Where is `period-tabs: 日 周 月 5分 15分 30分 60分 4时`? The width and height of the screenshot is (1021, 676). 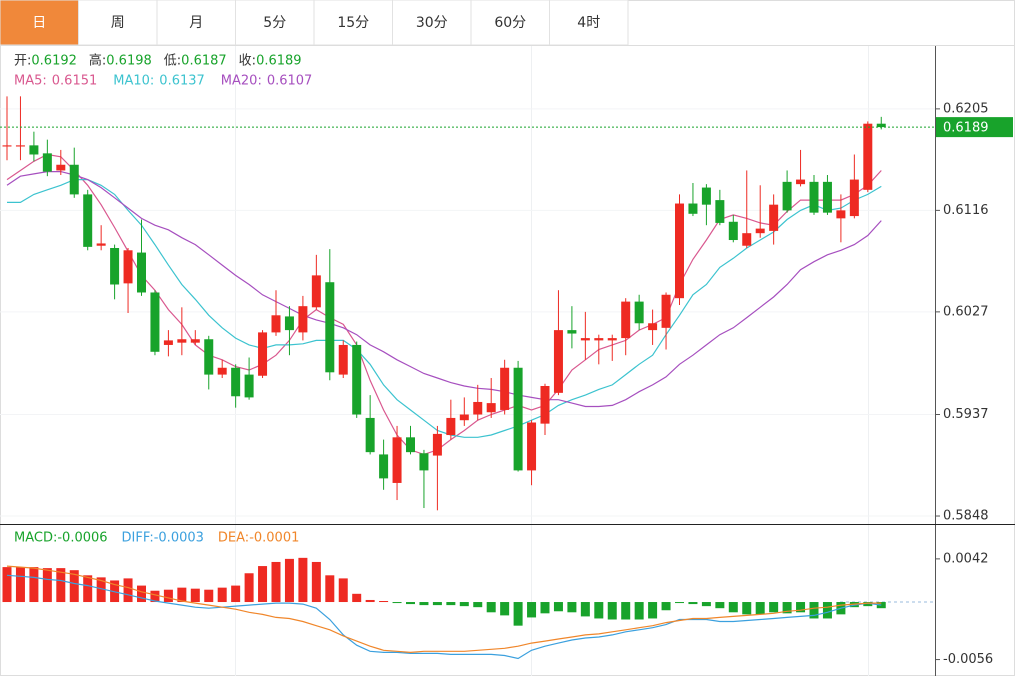 period-tabs: 日 周 月 5分 15分 30分 60分 4时 is located at coordinates (314, 23).